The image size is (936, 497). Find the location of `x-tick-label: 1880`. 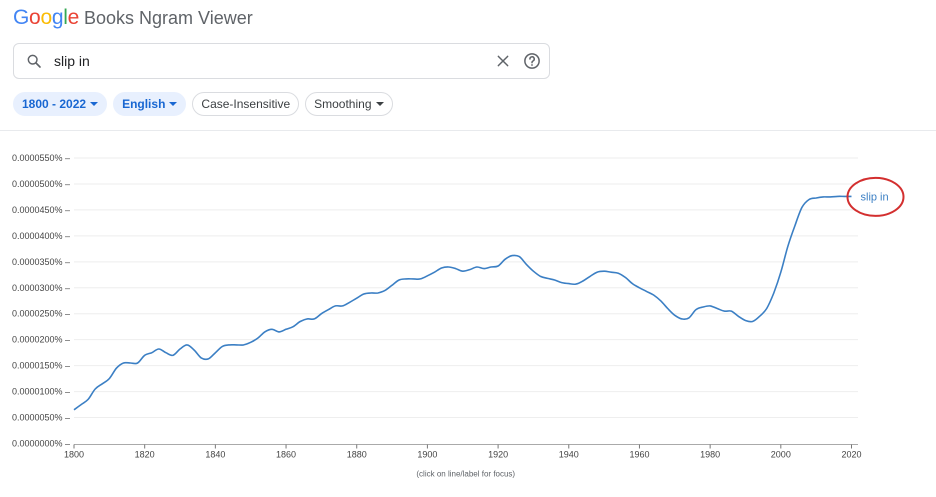

x-tick-label: 1880 is located at coordinates (357, 455).